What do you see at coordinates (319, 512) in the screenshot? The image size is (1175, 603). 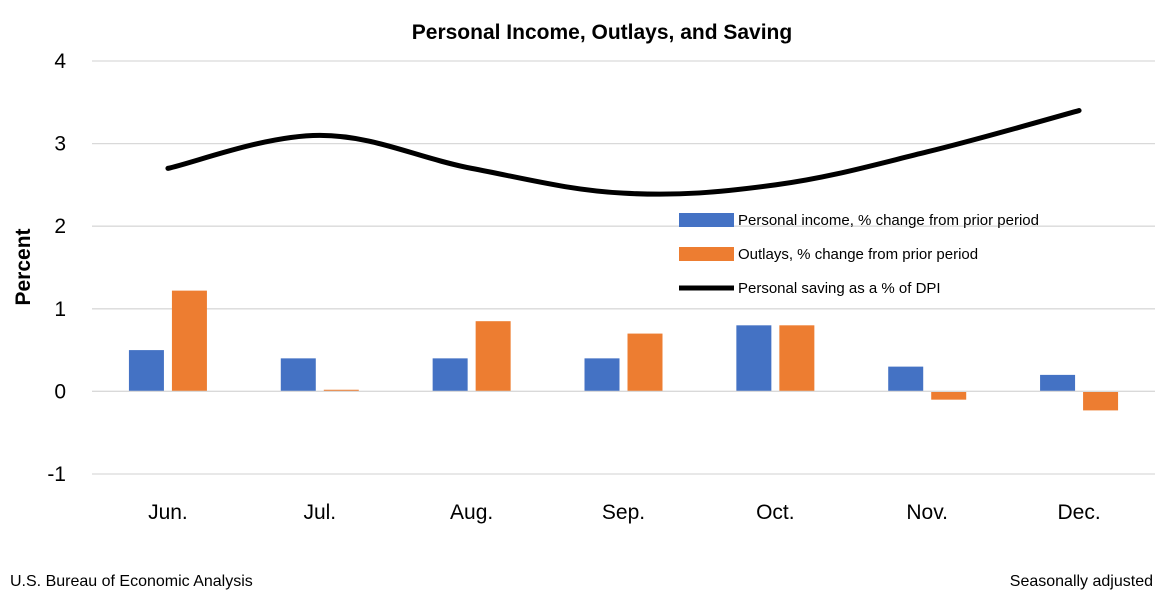 I see `x-tick-label: Jul.` at bounding box center [319, 512].